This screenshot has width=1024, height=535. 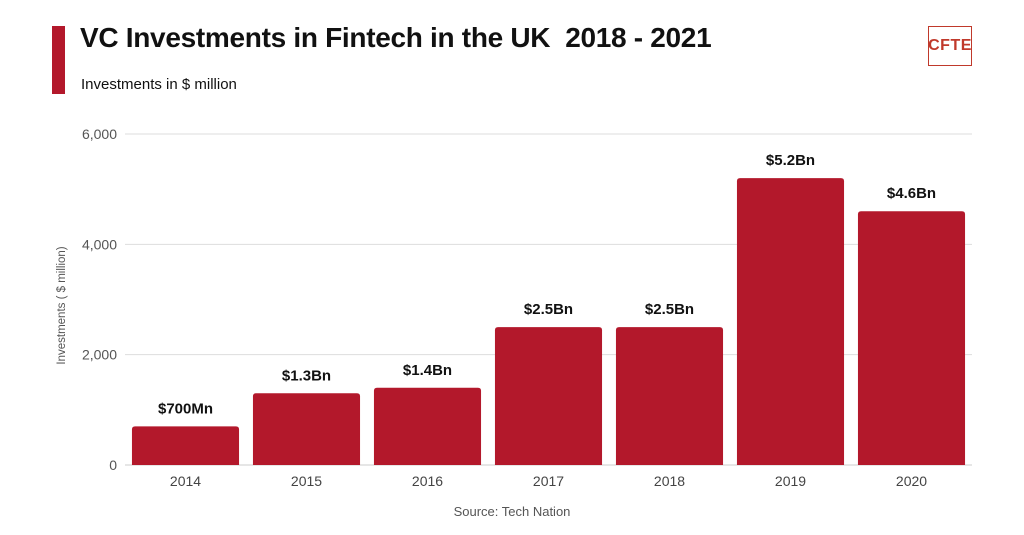 I want to click on y-tick-label: 2,000, so click(x=99, y=355).